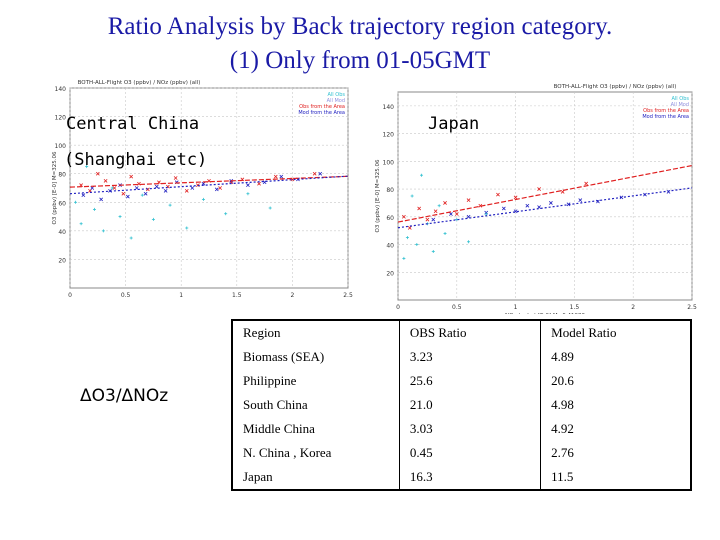  Describe the element at coordinates (469, 429) in the screenshot. I see `table-cell: 3.03` at that location.